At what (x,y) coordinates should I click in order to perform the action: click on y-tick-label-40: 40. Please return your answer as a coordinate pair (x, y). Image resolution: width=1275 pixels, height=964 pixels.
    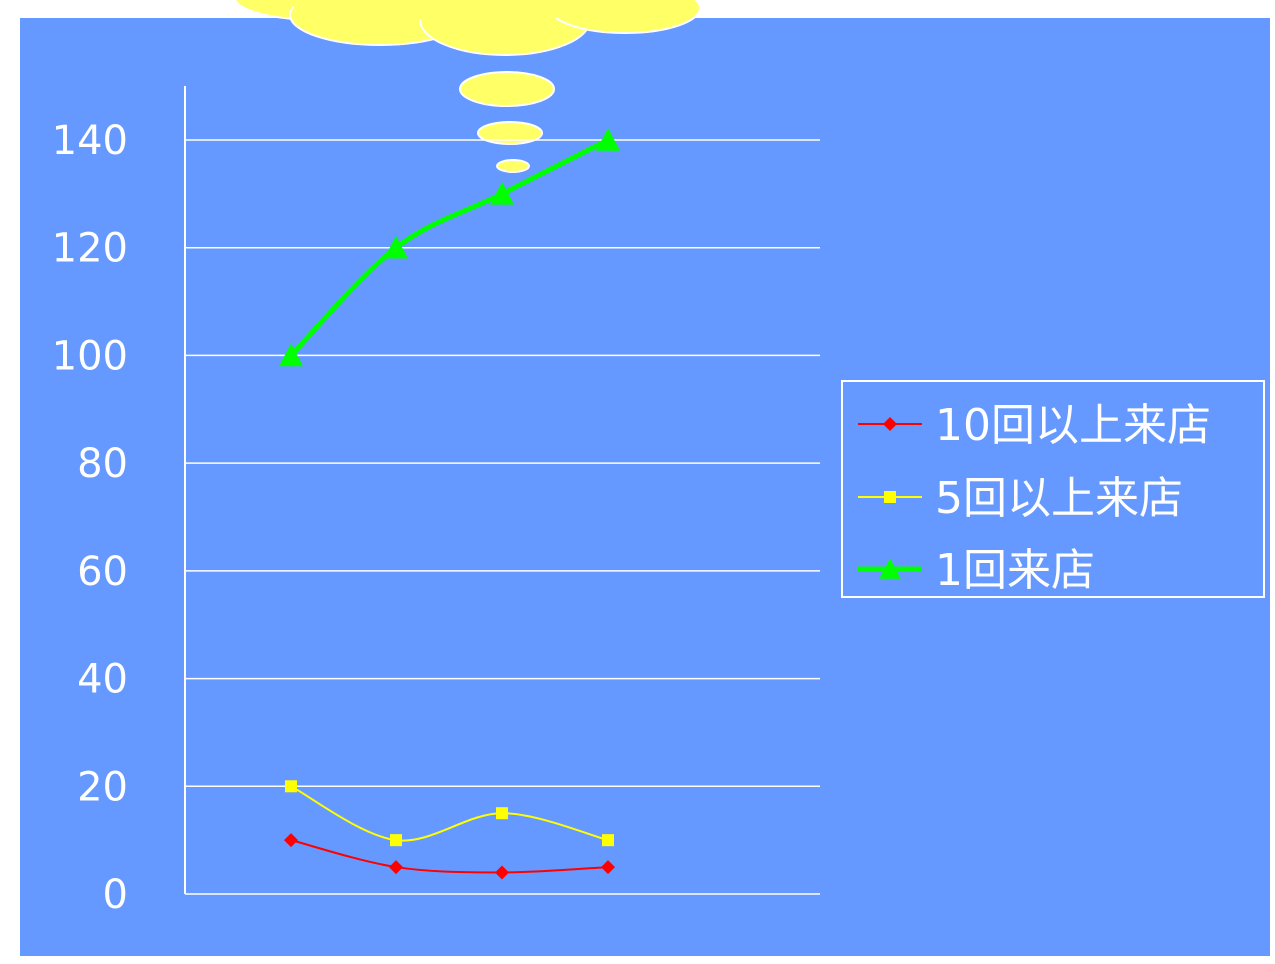
    Looking at the image, I should click on (102, 680).